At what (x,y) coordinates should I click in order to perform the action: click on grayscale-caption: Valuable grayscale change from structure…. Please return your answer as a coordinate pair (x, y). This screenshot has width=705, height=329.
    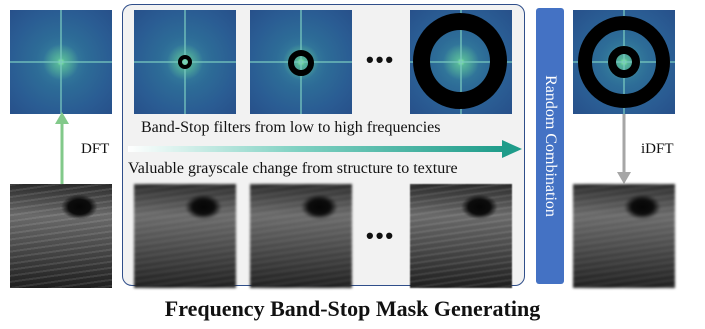
    Looking at the image, I should click on (293, 168).